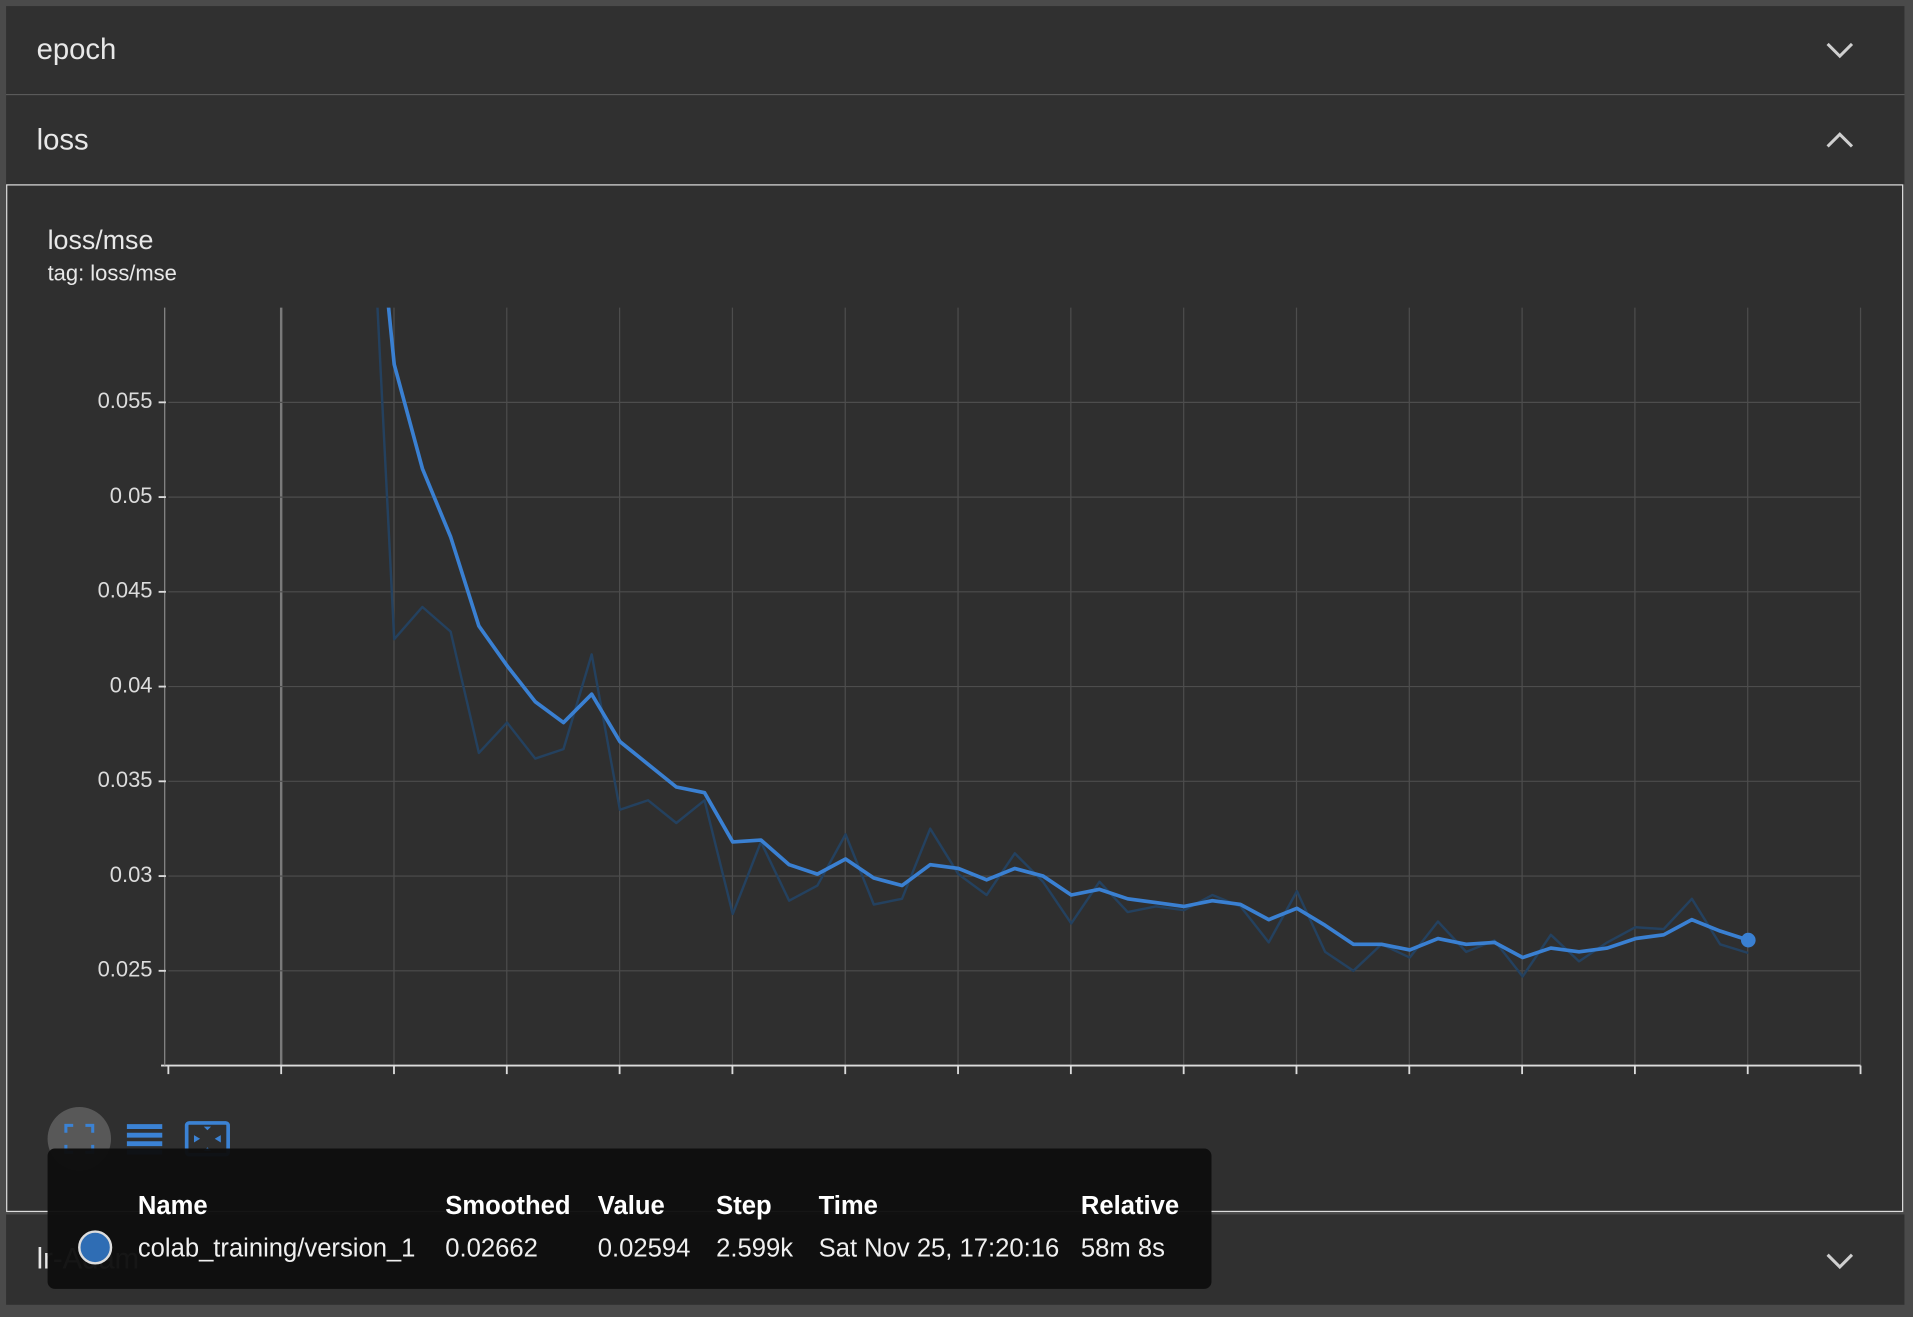 The height and width of the screenshot is (1317, 1913). I want to click on tooltip-cell: Sat Nov 25, 17:20:16, so click(939, 1249).